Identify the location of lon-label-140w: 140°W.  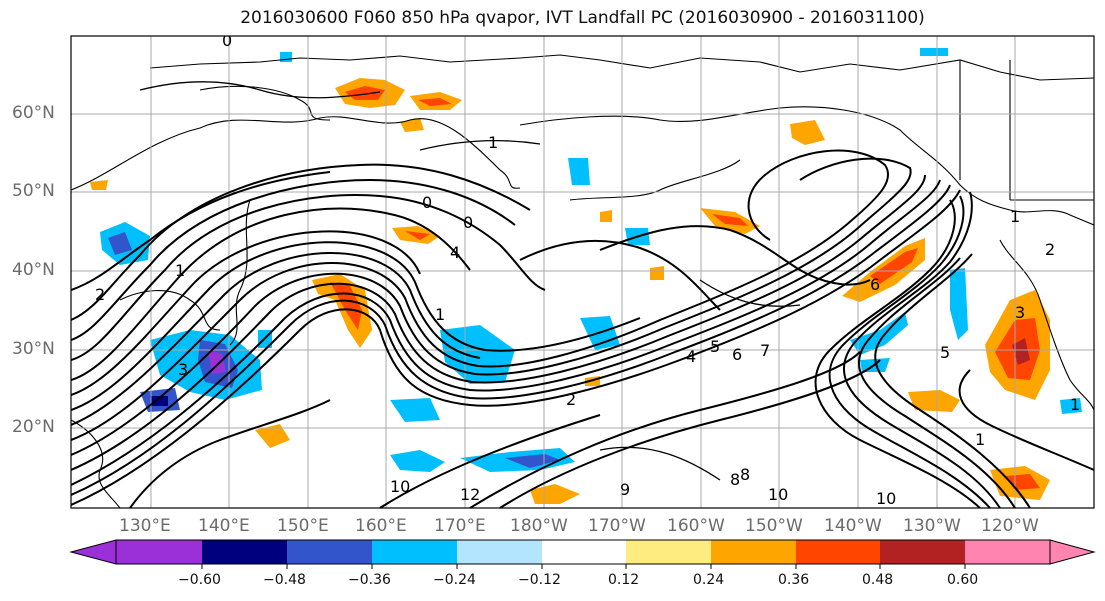
(853, 526).